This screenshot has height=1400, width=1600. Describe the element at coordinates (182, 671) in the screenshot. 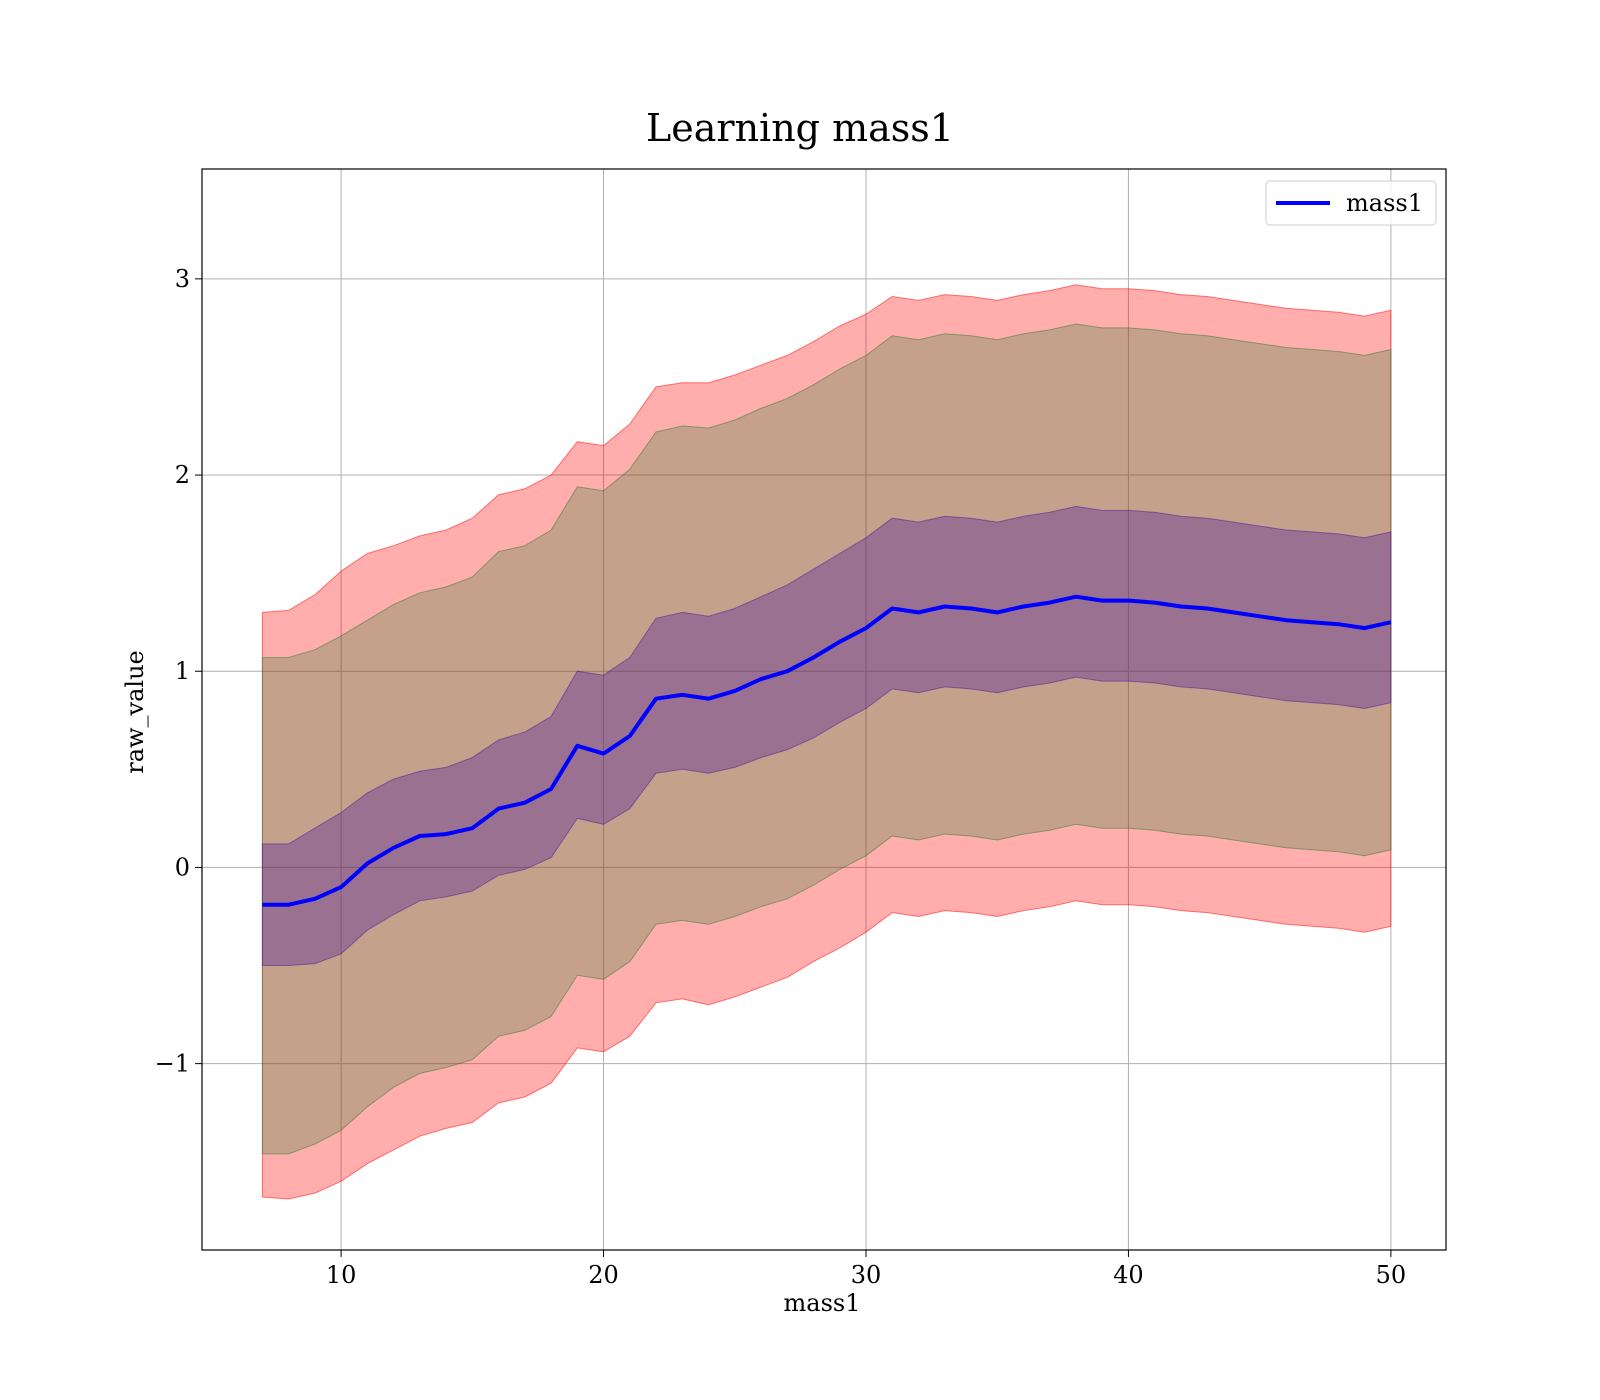

I see `y-tick-label: 1` at that location.